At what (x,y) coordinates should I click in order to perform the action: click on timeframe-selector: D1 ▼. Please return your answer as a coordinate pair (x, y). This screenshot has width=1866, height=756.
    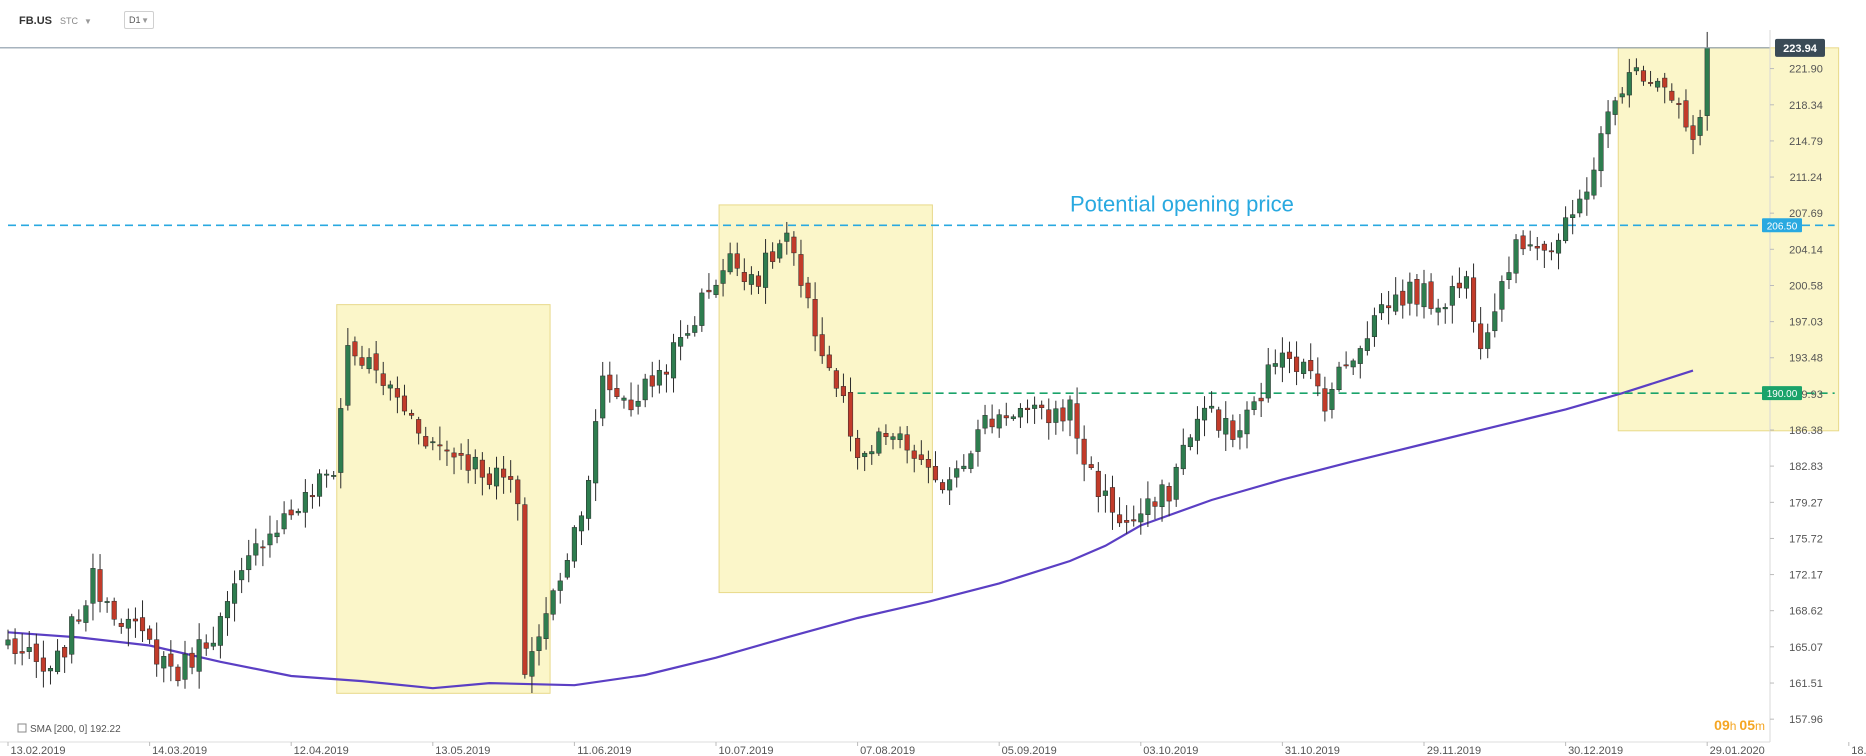
    Looking at the image, I should click on (139, 20).